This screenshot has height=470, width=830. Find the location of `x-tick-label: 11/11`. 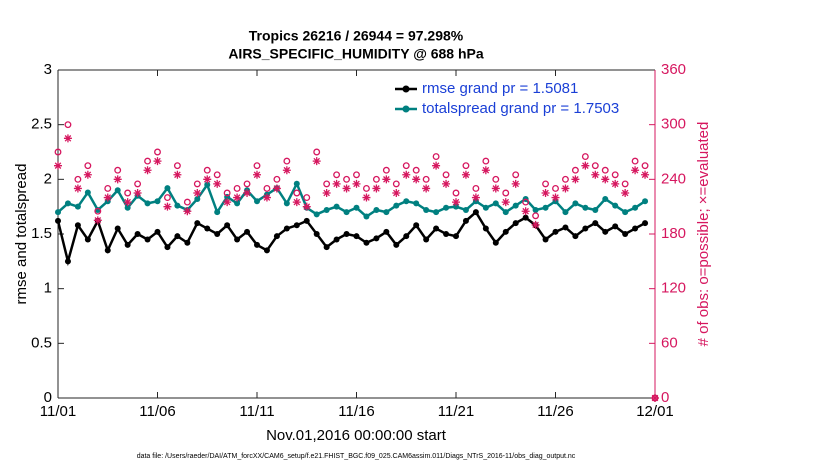

x-tick-label: 11/11 is located at coordinates (256, 411).